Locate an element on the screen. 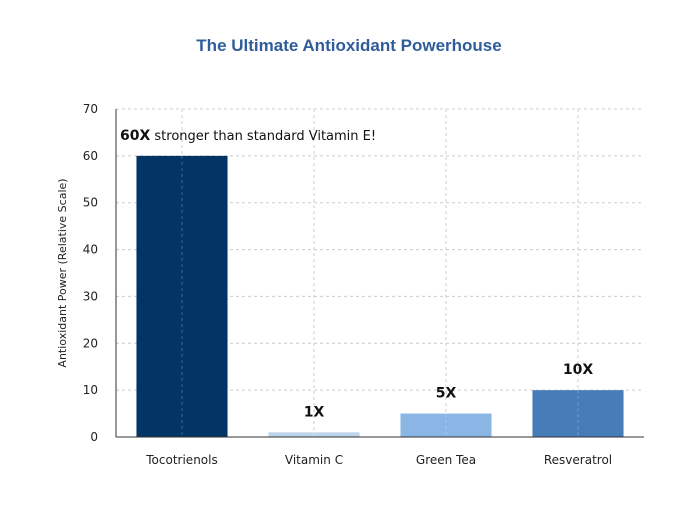 The width and height of the screenshot is (698, 522). data-label: 5X is located at coordinates (446, 394).